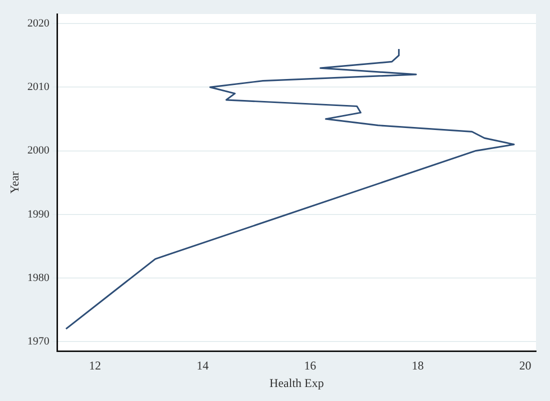 The width and height of the screenshot is (550, 401). I want to click on x-axis-title: Health Exp, so click(297, 383).